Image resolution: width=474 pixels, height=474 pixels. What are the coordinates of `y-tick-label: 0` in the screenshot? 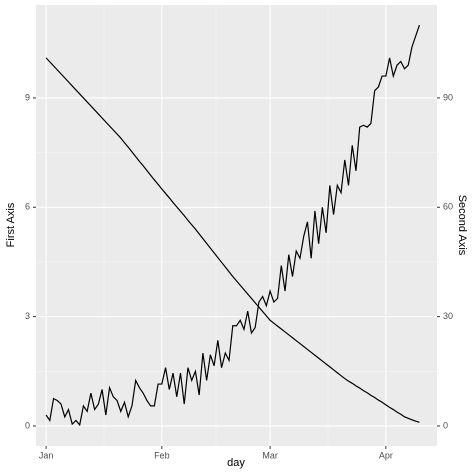 It's located at (27, 425).